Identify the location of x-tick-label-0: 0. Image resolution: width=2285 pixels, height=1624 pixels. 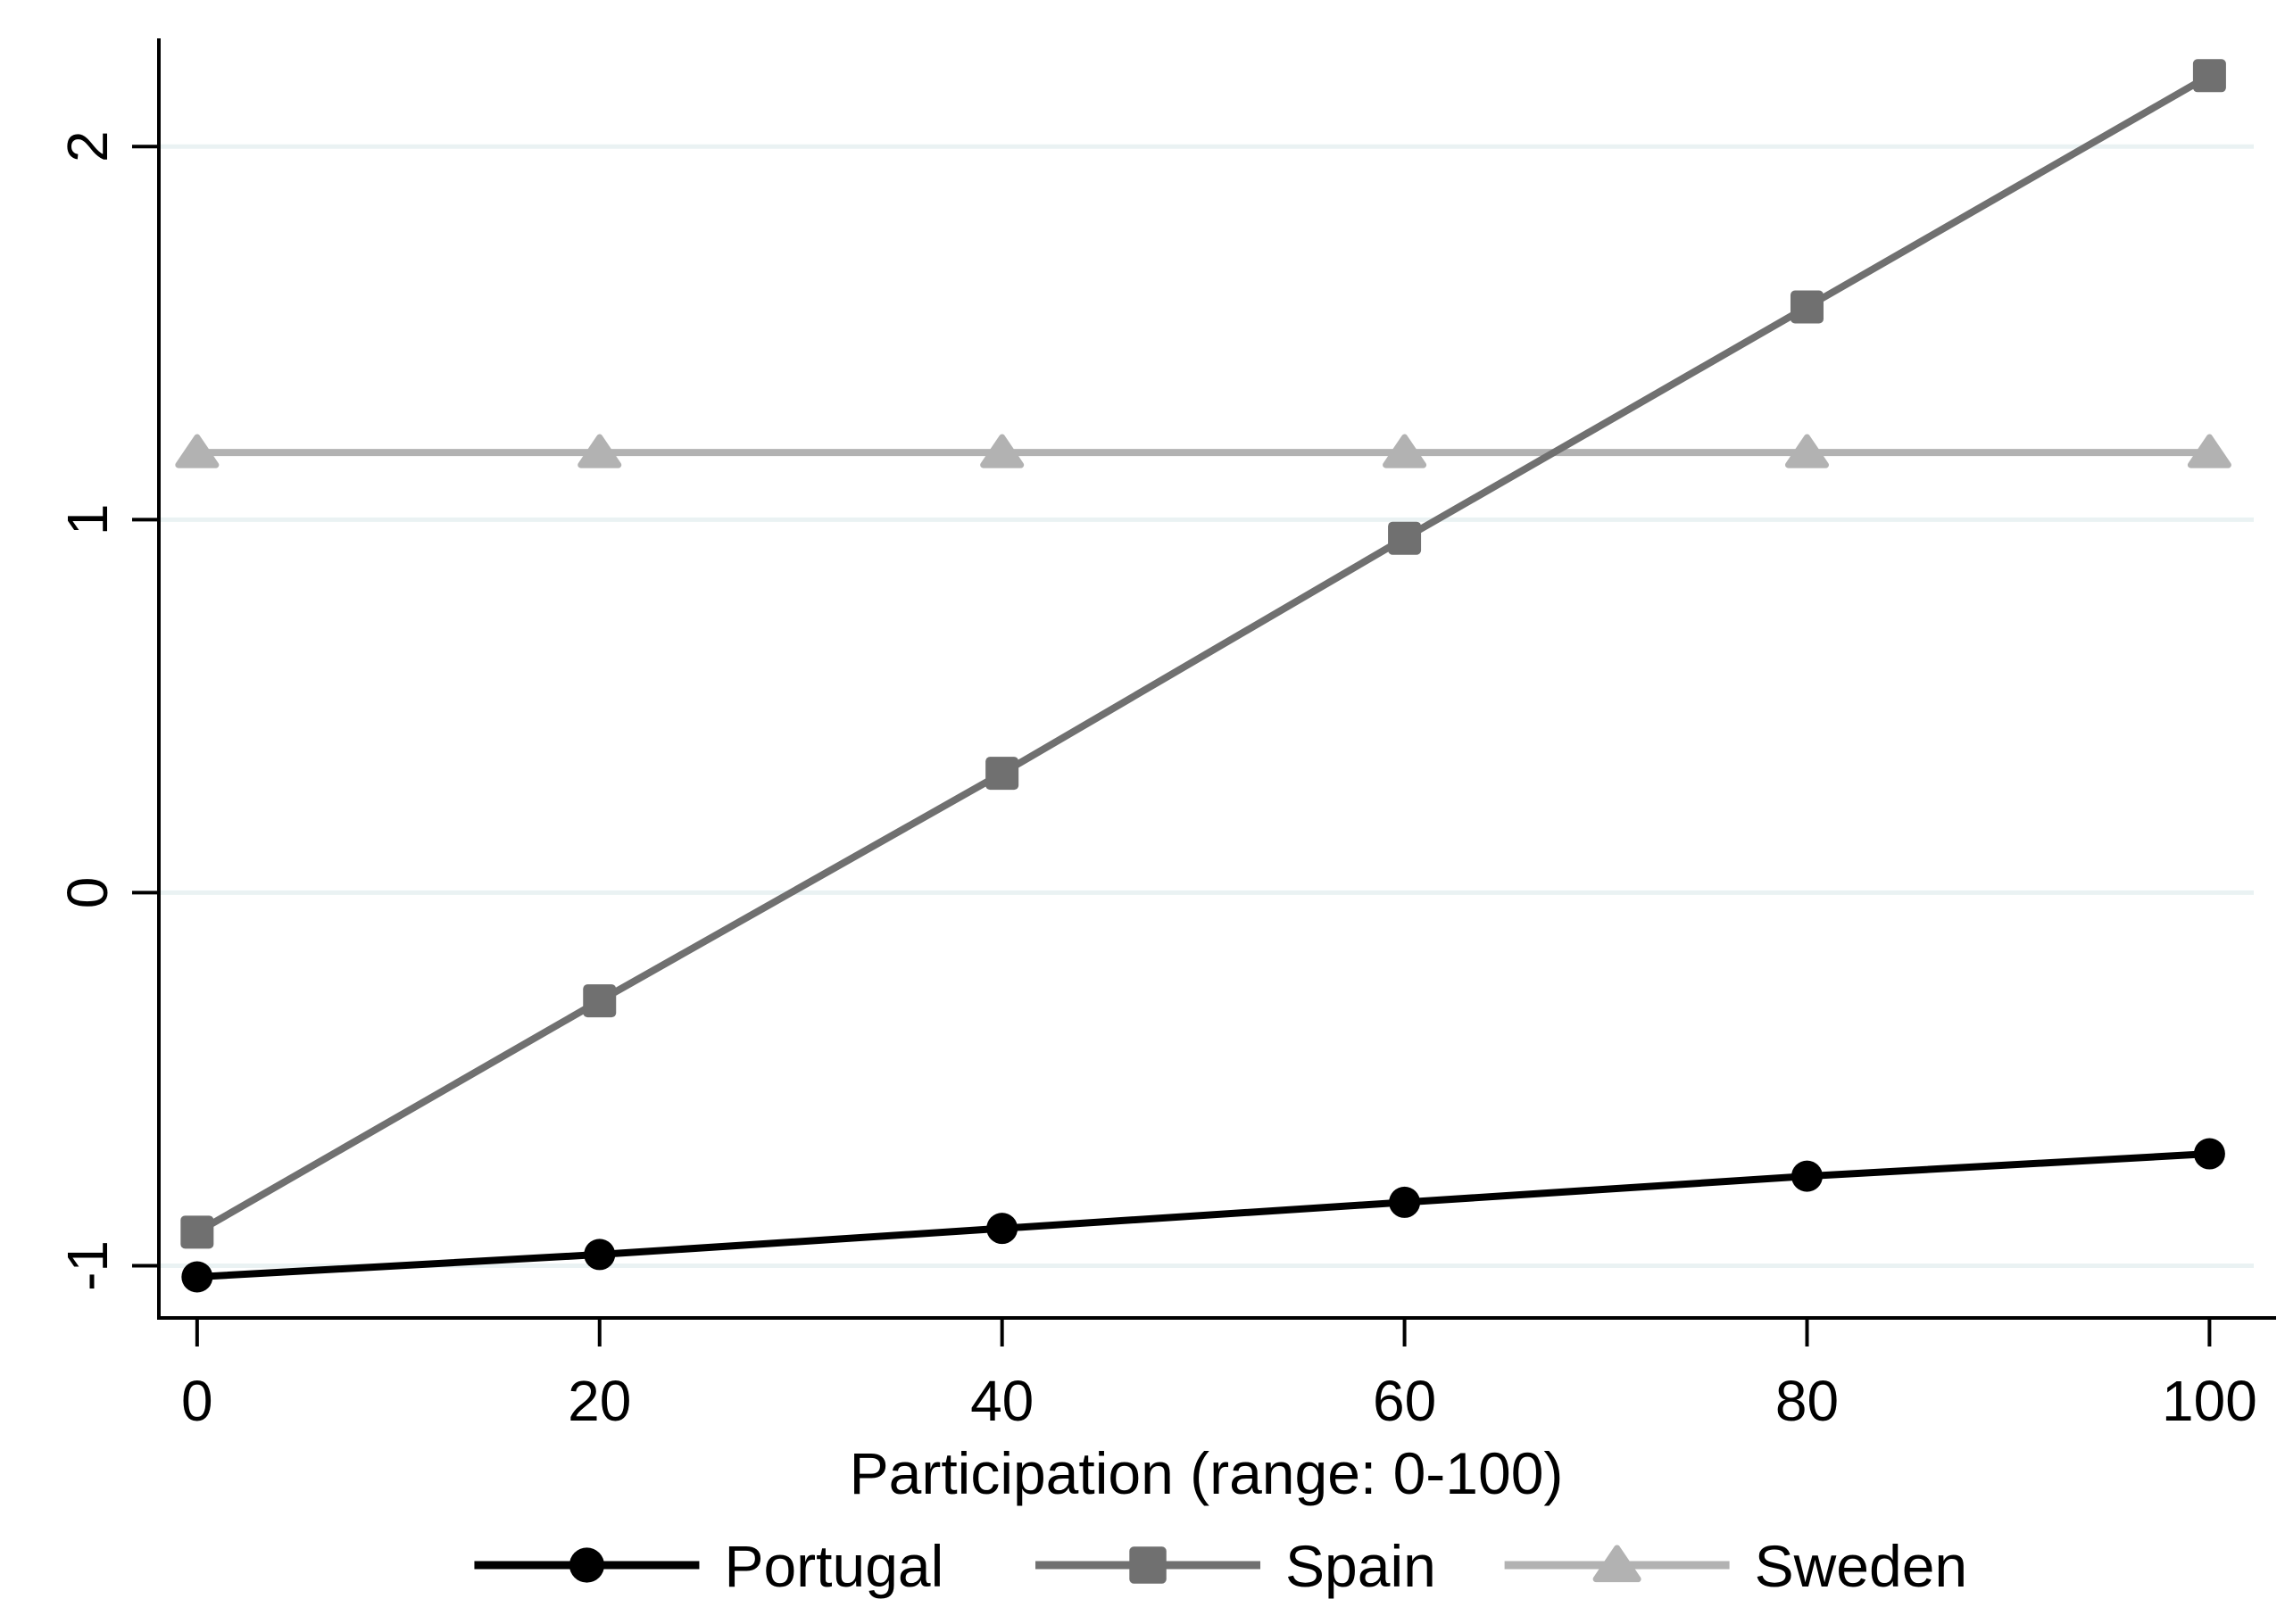
(197, 1401).